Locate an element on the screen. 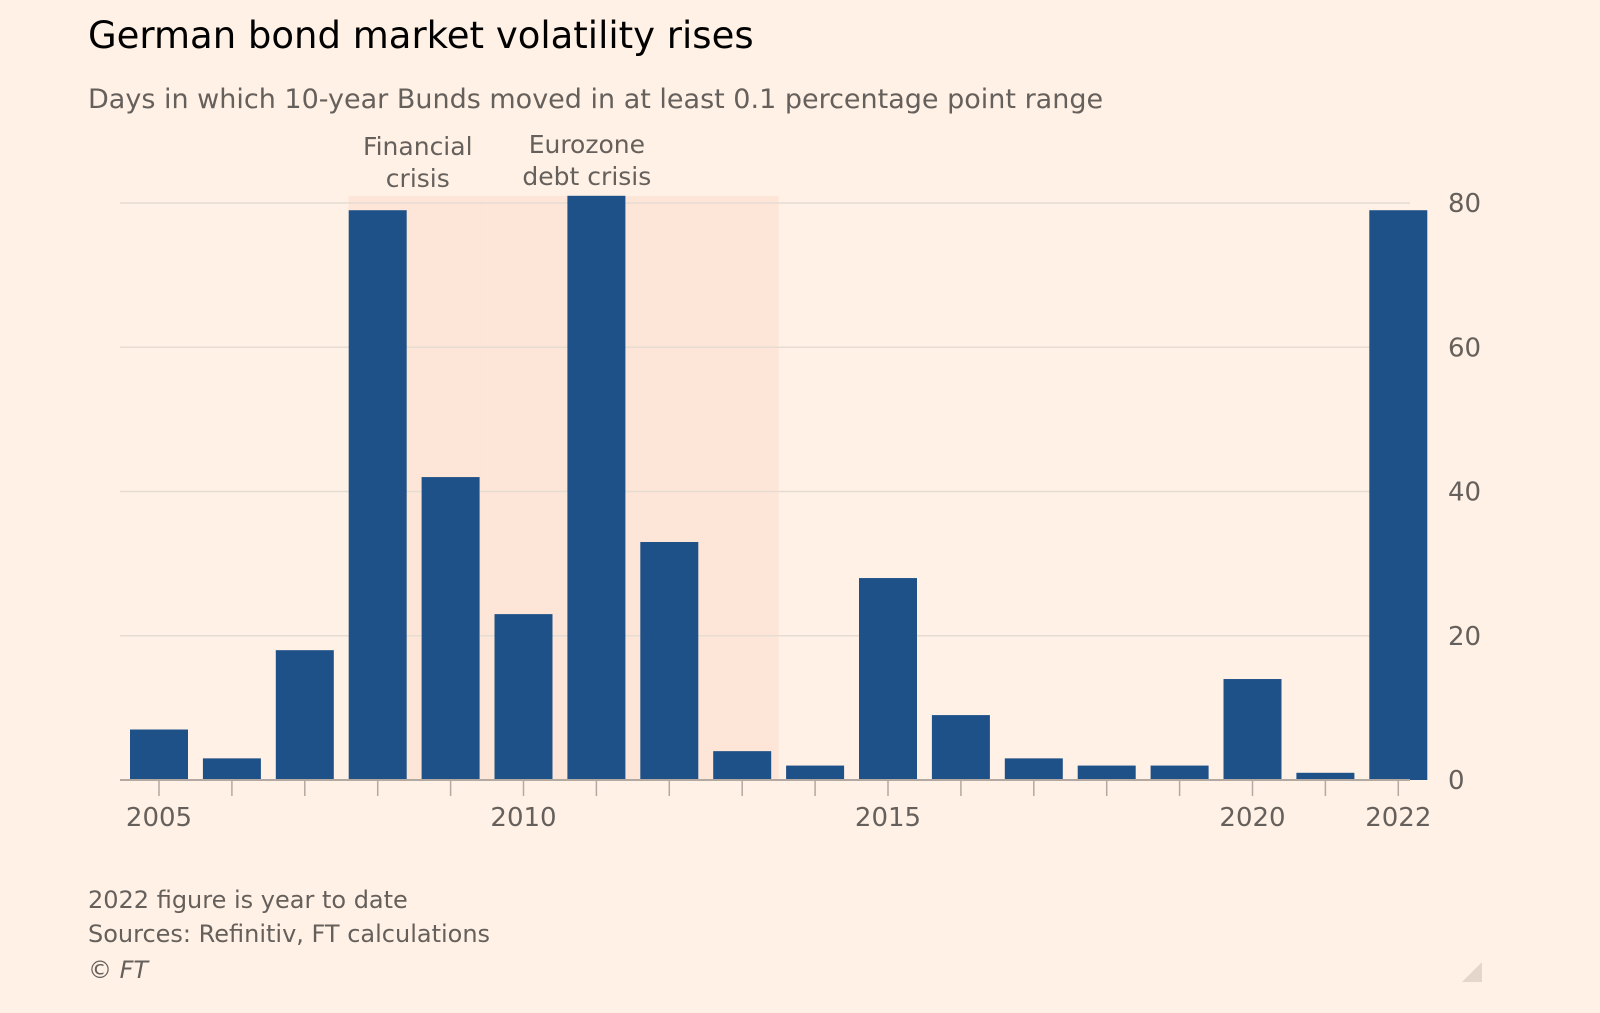 Image resolution: width=1600 pixels, height=1013 pixels. period-label: crisis is located at coordinates (418, 178).